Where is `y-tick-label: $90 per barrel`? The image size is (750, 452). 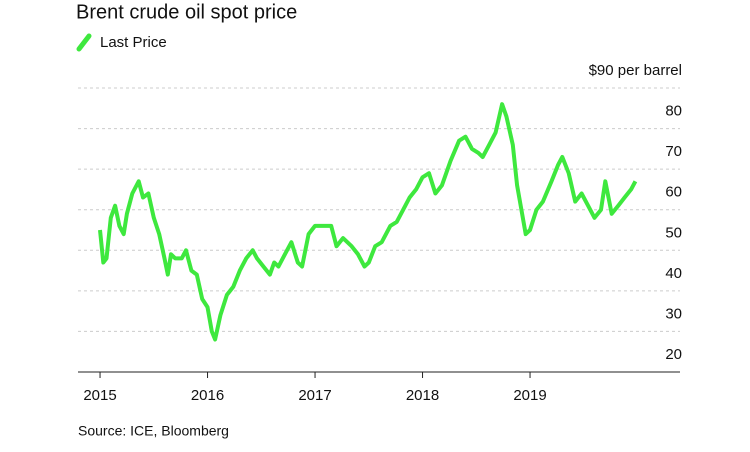 y-tick-label: $90 per barrel is located at coordinates (635, 70).